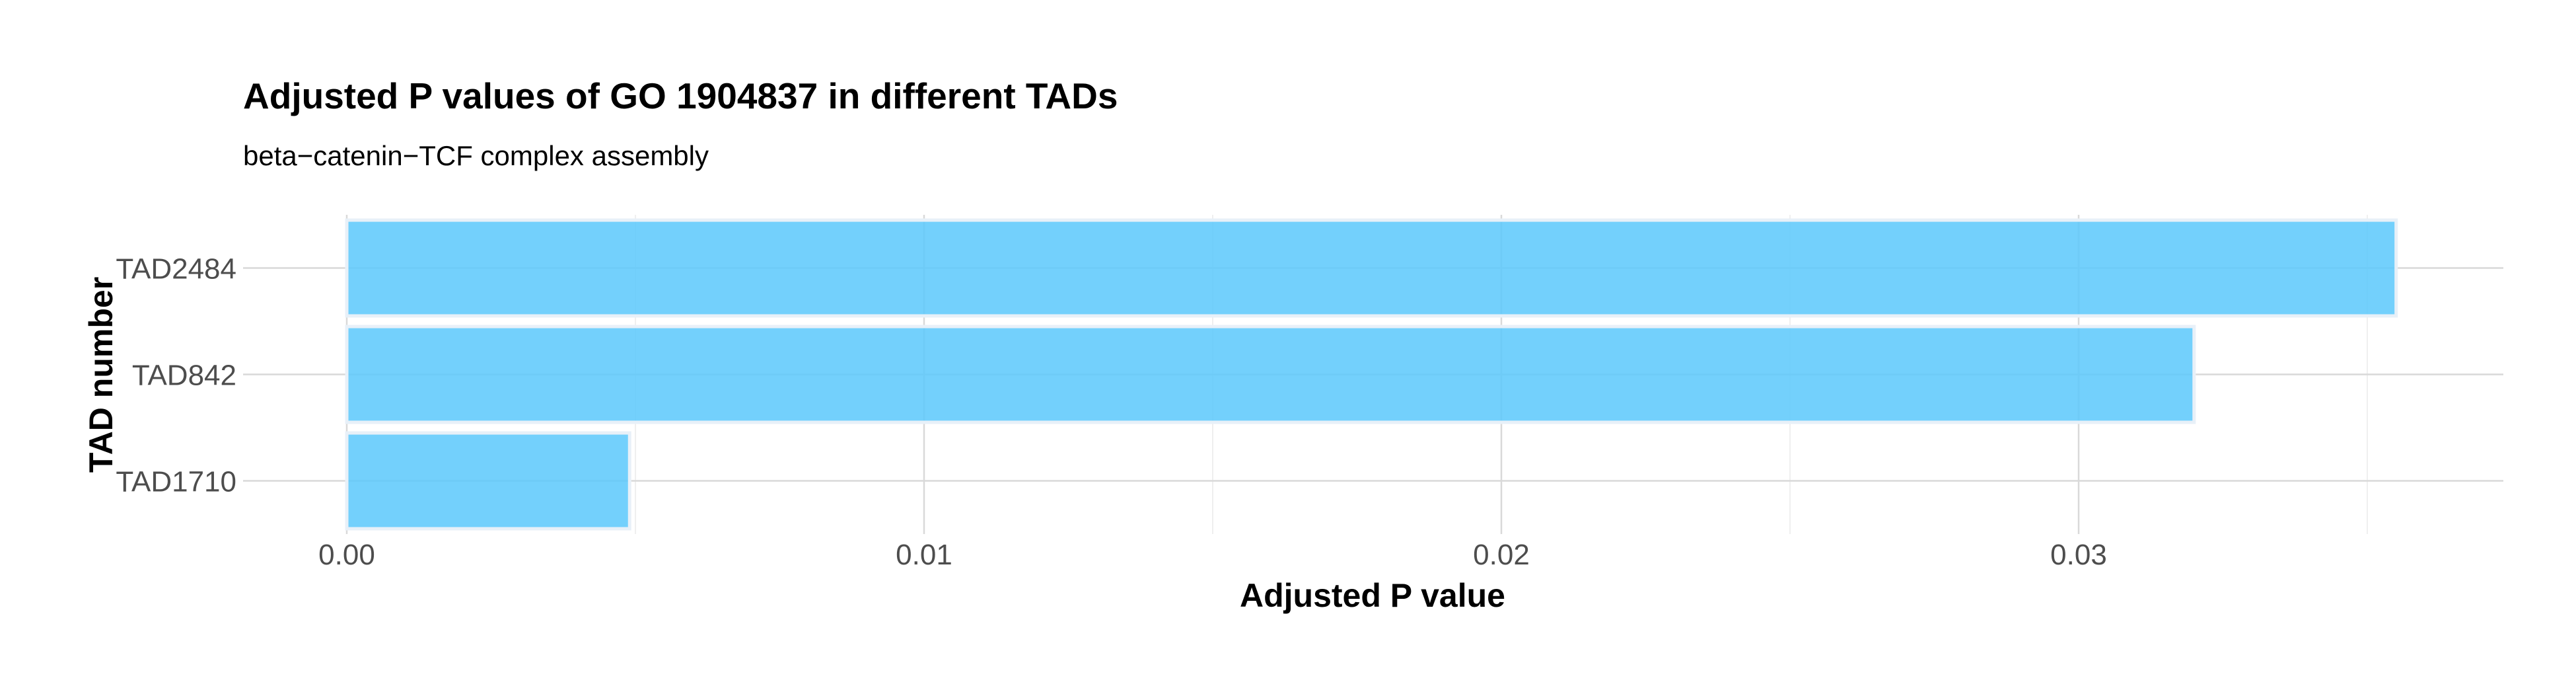  Describe the element at coordinates (347, 555) in the screenshot. I see `x-tick-label: 0.00` at that location.